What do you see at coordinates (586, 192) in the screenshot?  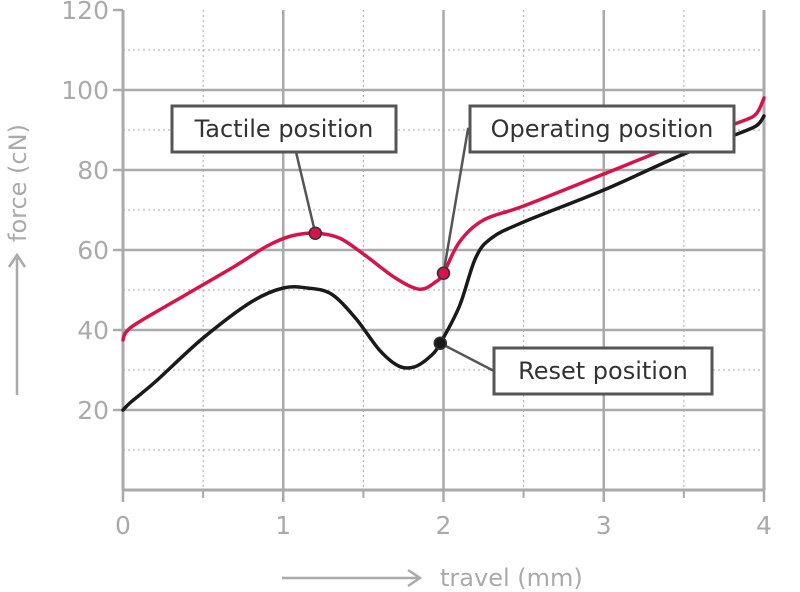 I see `callout-operating: Operating position` at bounding box center [586, 192].